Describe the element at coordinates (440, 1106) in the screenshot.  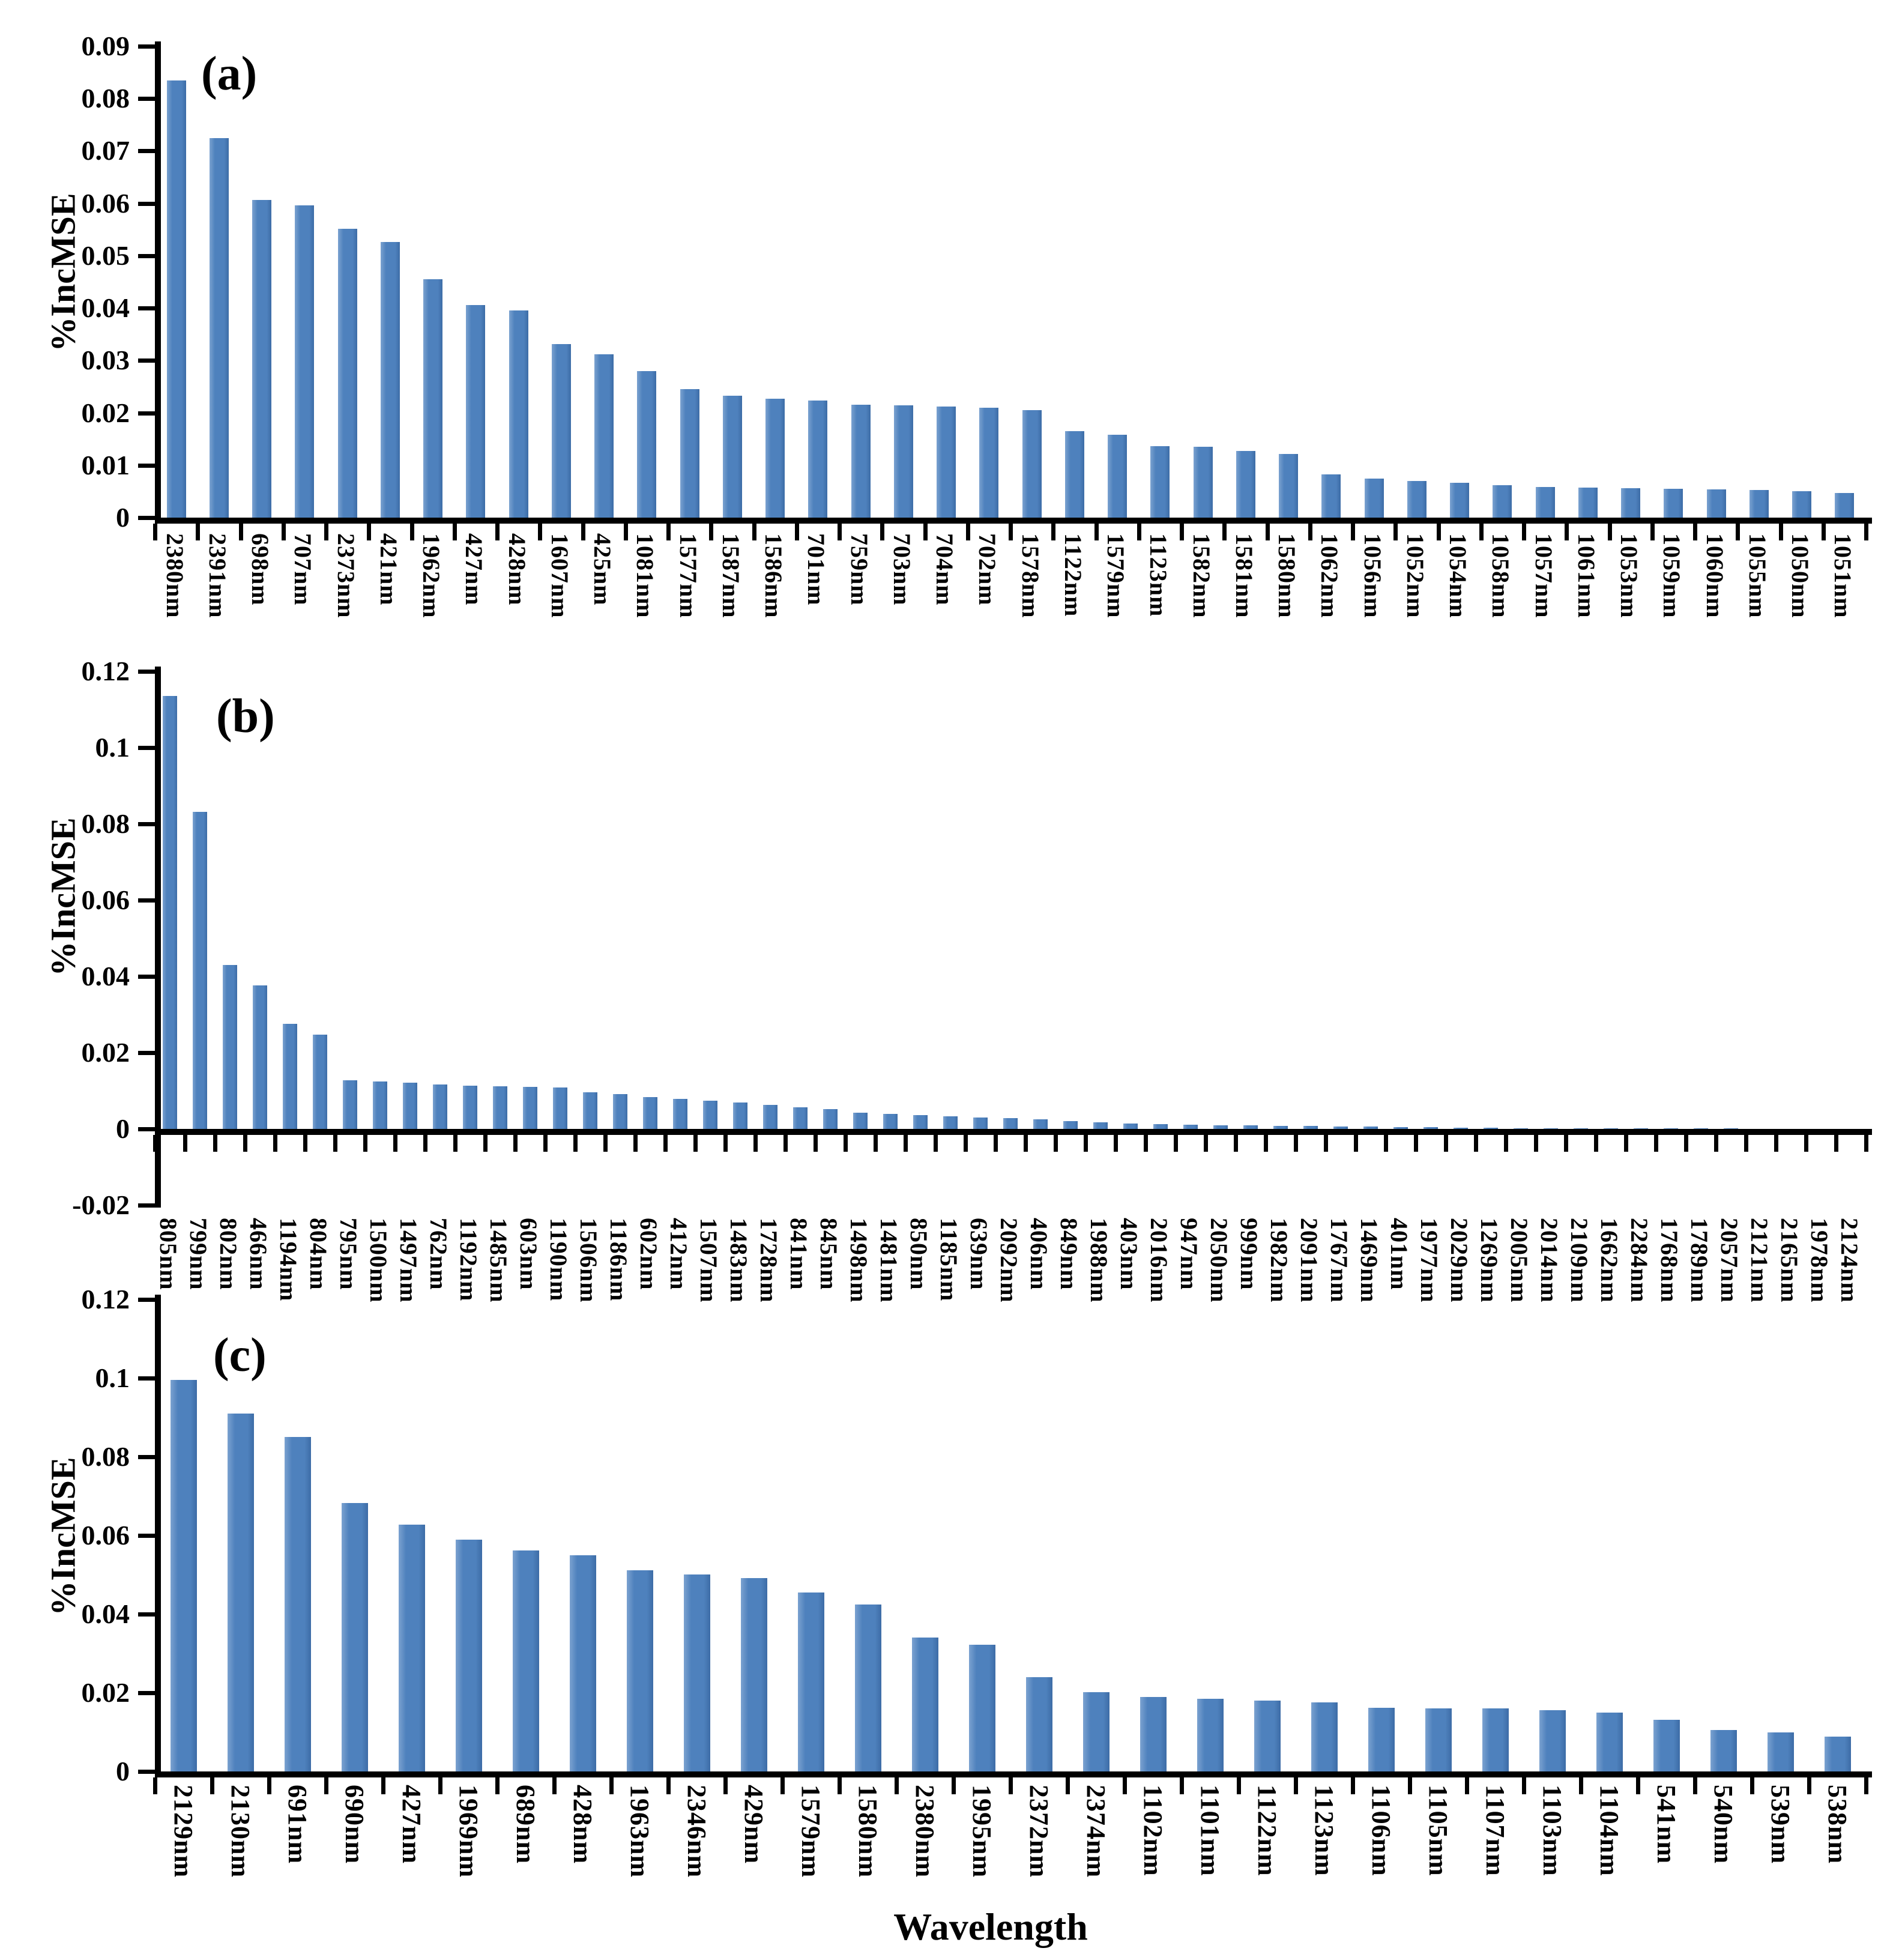
I see `bar-762nm` at that location.